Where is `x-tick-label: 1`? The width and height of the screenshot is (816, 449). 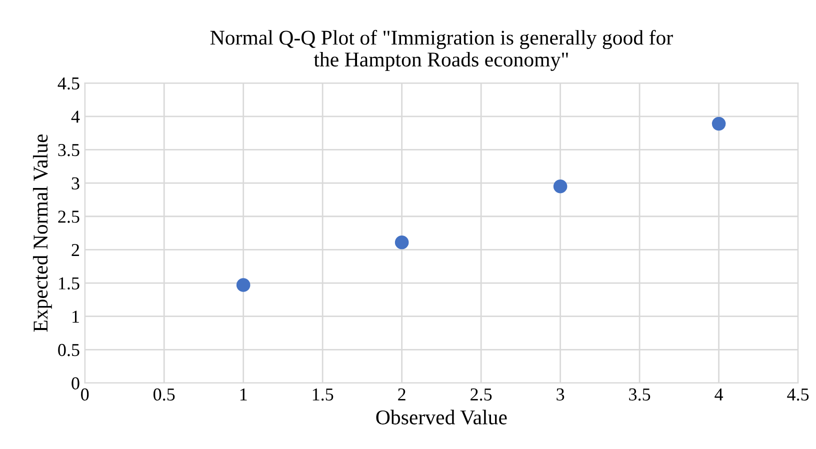
x-tick-label: 1 is located at coordinates (243, 394).